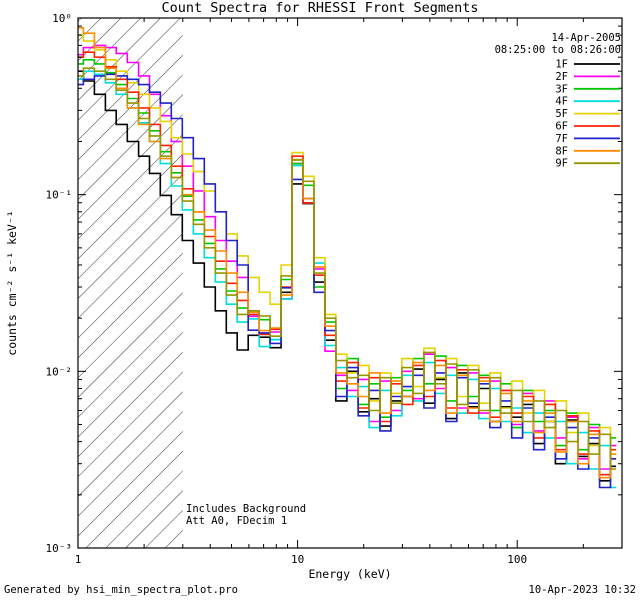 The image size is (640, 600). I want to click on attenuator-note: Att A0, FDecim 1, so click(236, 521).